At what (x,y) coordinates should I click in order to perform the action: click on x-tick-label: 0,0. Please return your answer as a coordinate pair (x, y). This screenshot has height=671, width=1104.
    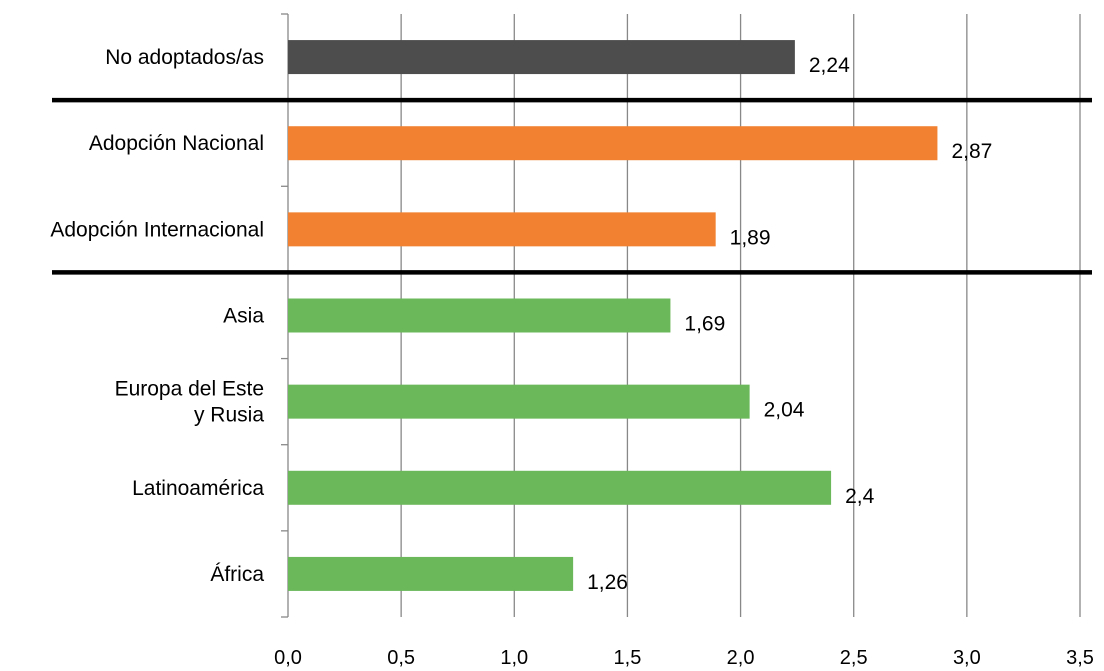
    Looking at the image, I should click on (288, 658).